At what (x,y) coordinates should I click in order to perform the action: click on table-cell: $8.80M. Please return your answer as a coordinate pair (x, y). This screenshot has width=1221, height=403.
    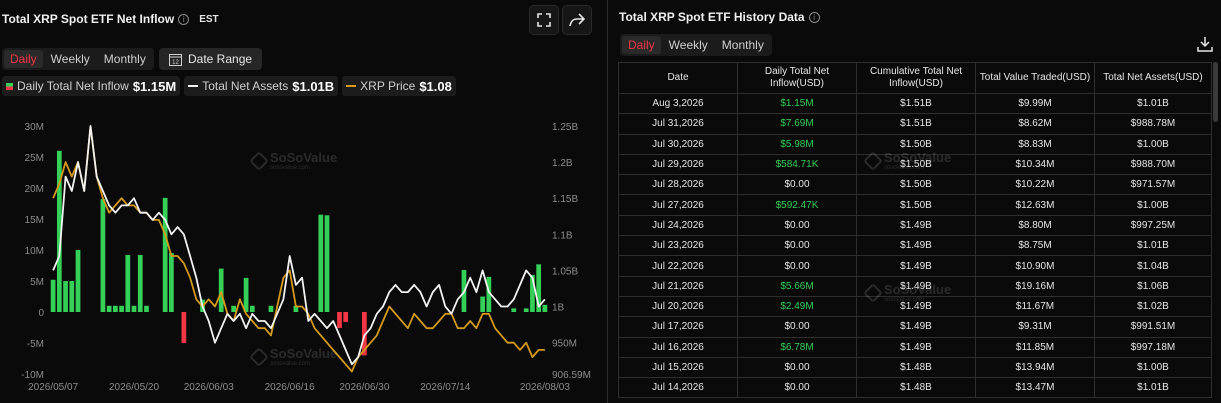
    Looking at the image, I should click on (1035, 225).